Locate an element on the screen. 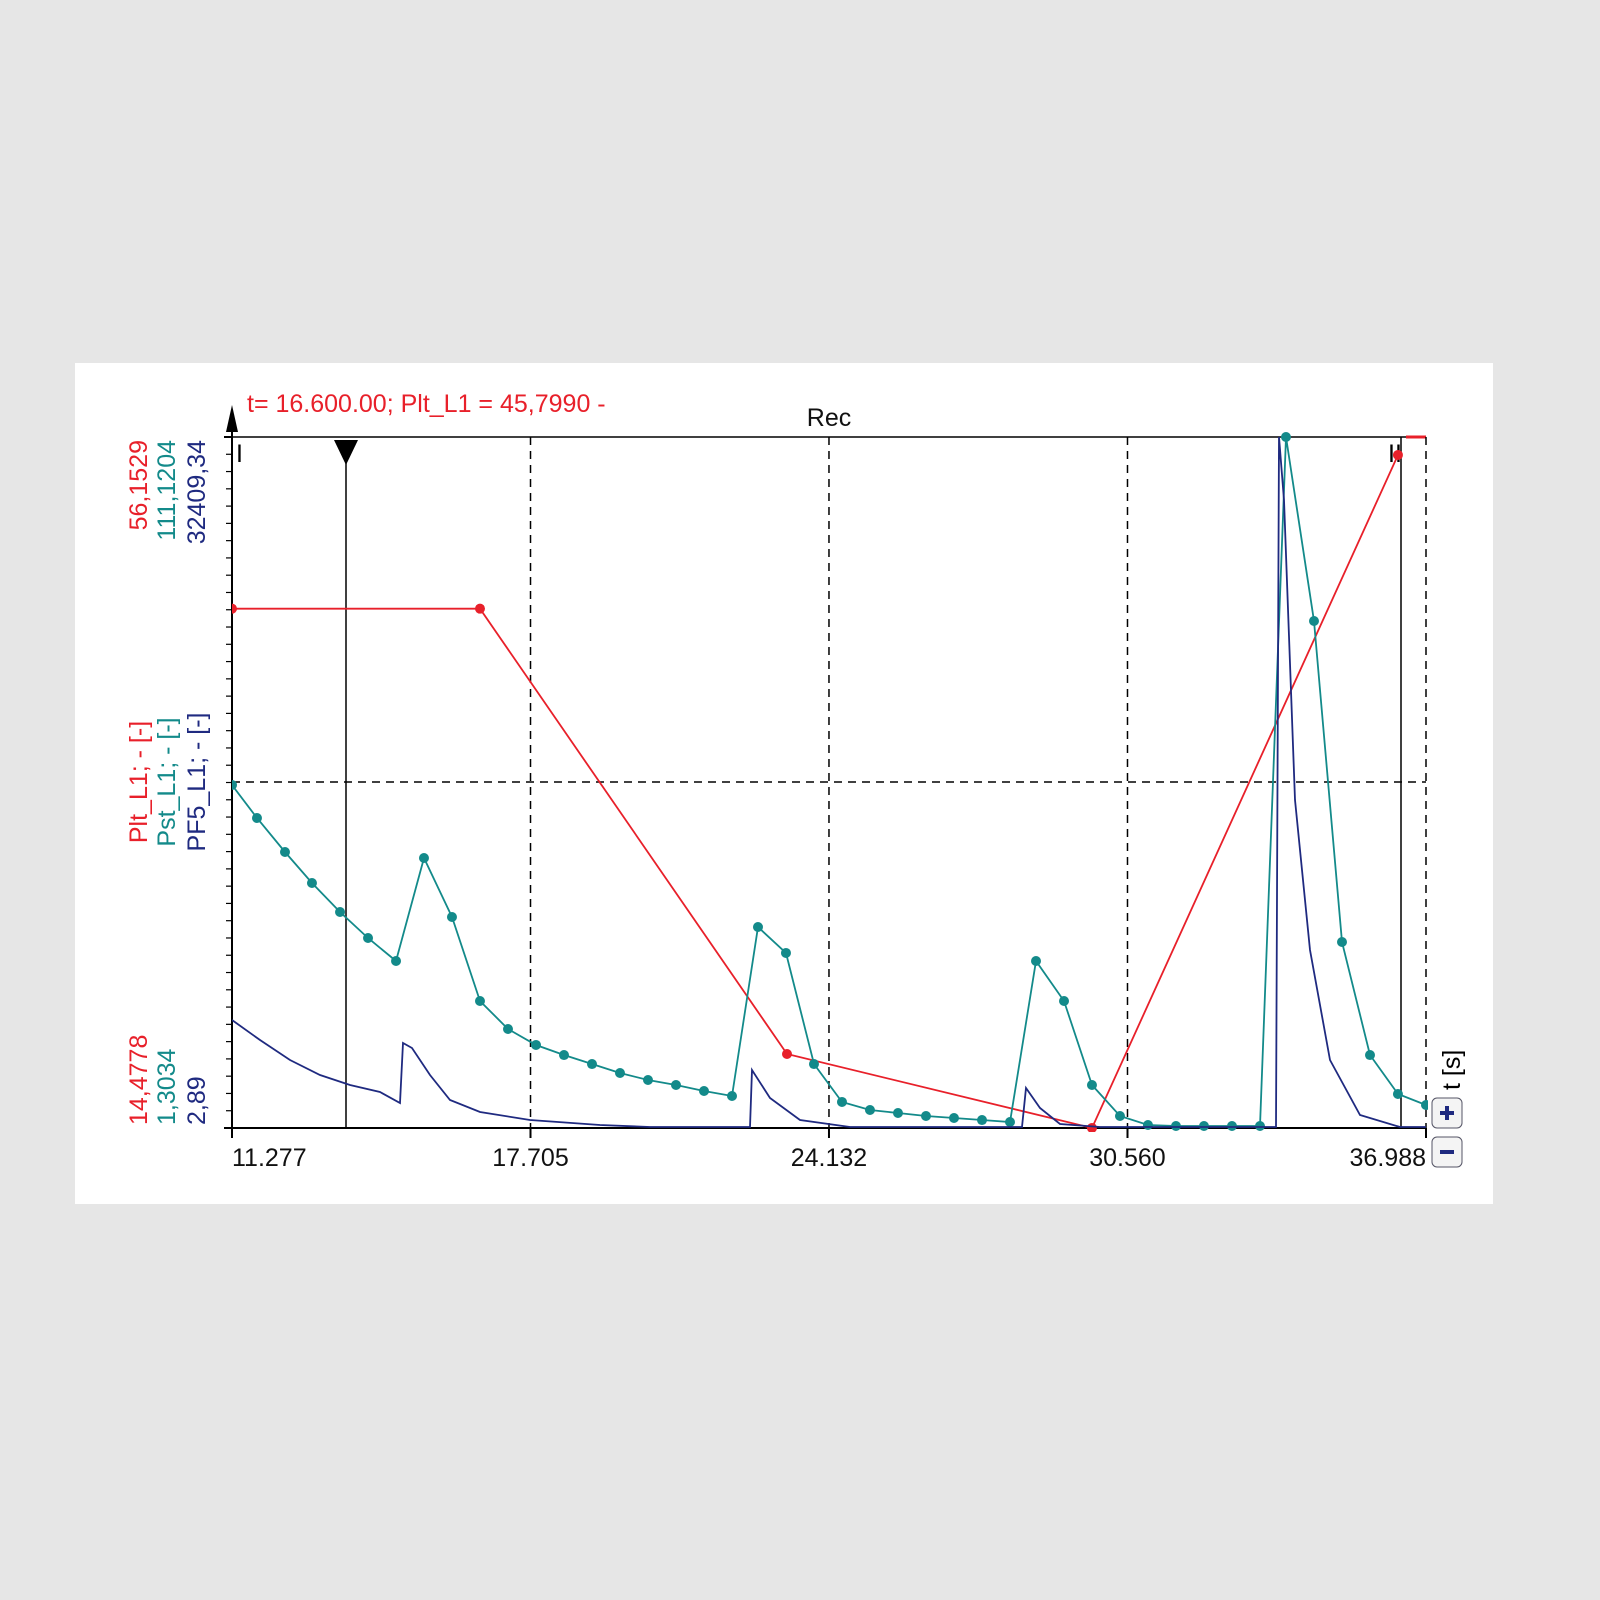 This screenshot has width=1600, height=1600. x-axis-title: t [s] is located at coordinates (1452, 1070).